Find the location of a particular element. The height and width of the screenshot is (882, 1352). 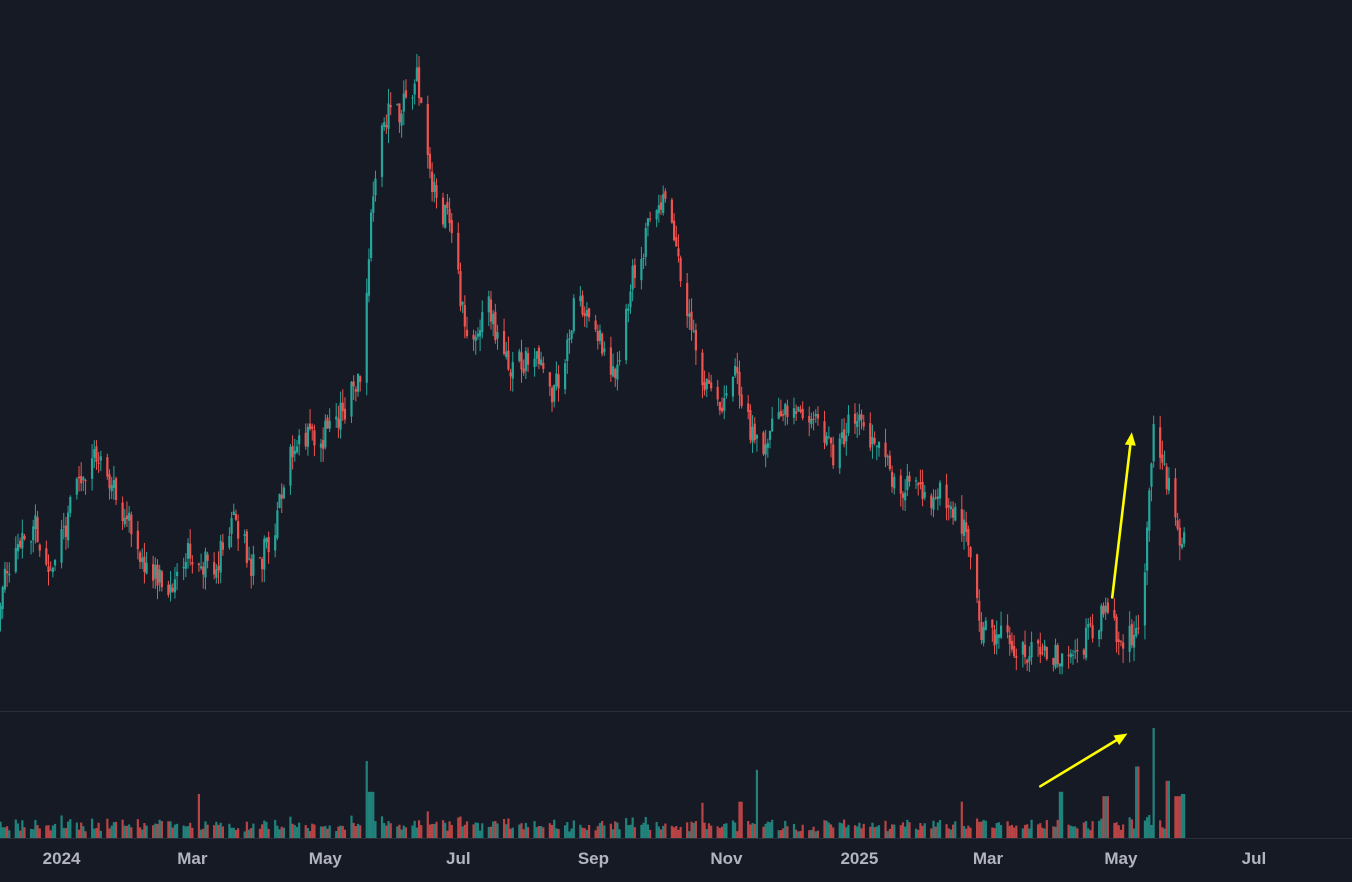

time-axis-tick-label: Jul is located at coordinates (1254, 858).